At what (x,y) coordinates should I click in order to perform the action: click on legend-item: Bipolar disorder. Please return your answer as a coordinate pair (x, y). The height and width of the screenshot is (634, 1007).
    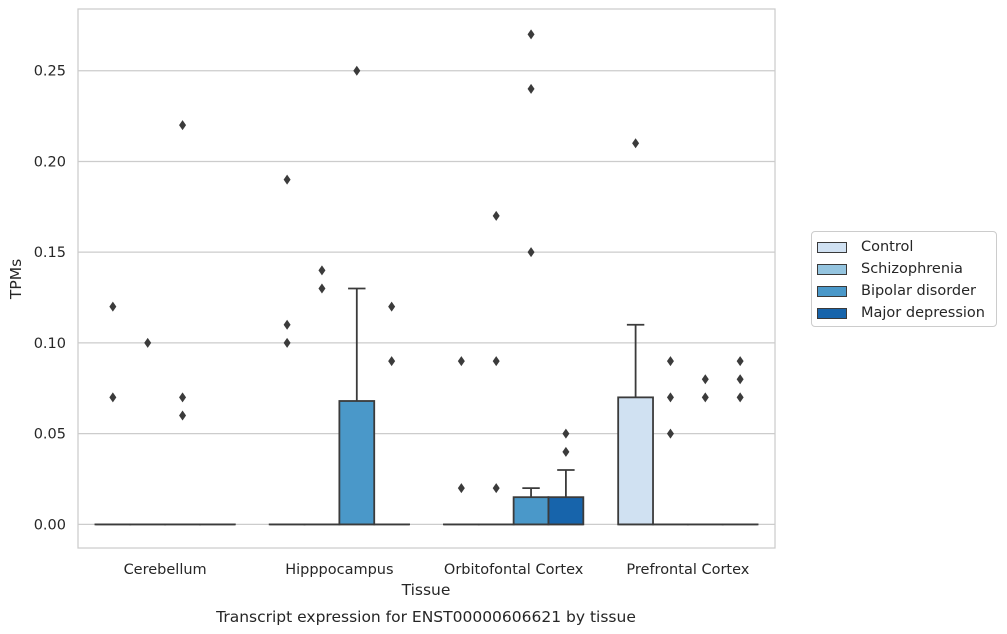
    Looking at the image, I should click on (904, 291).